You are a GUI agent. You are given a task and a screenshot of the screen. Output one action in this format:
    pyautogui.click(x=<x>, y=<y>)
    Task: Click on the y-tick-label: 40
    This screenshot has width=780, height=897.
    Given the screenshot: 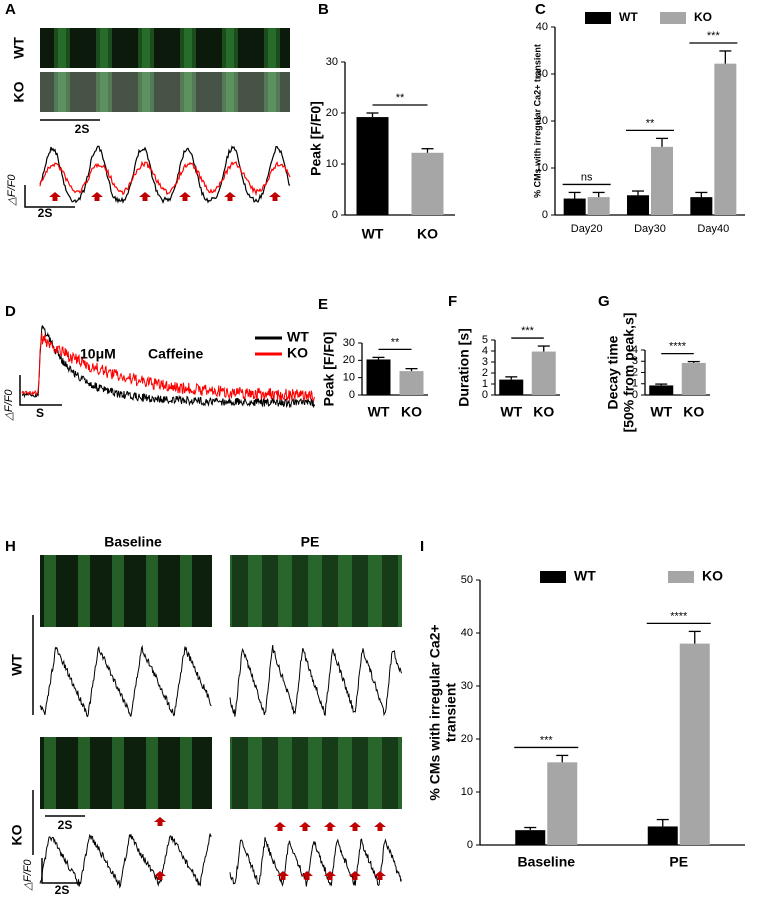 What is the action you would take?
    pyautogui.click(x=542, y=27)
    